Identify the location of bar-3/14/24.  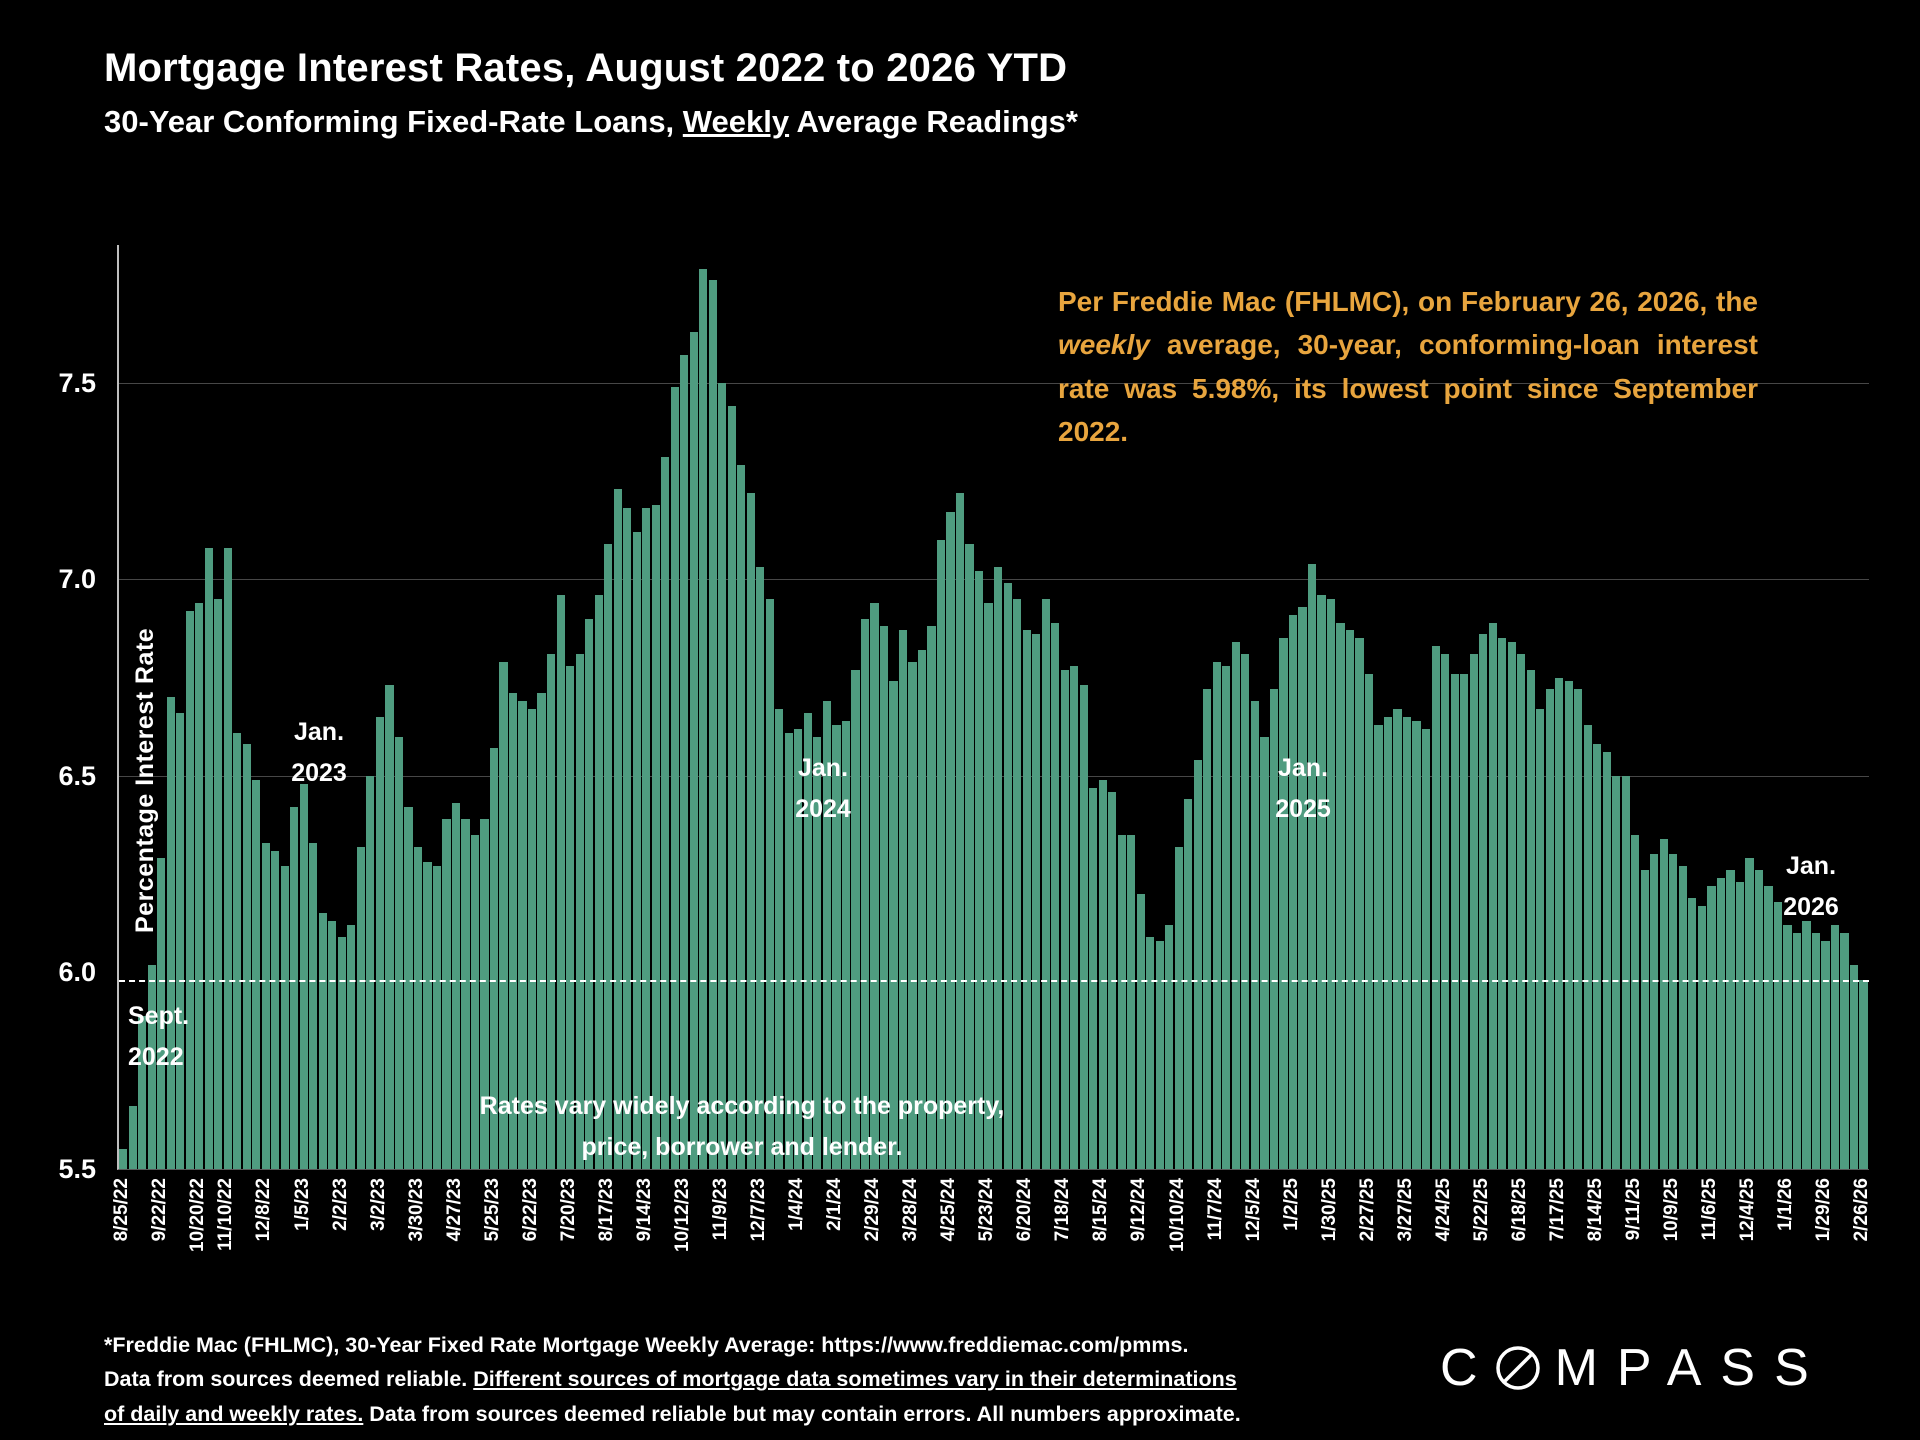
(893, 925).